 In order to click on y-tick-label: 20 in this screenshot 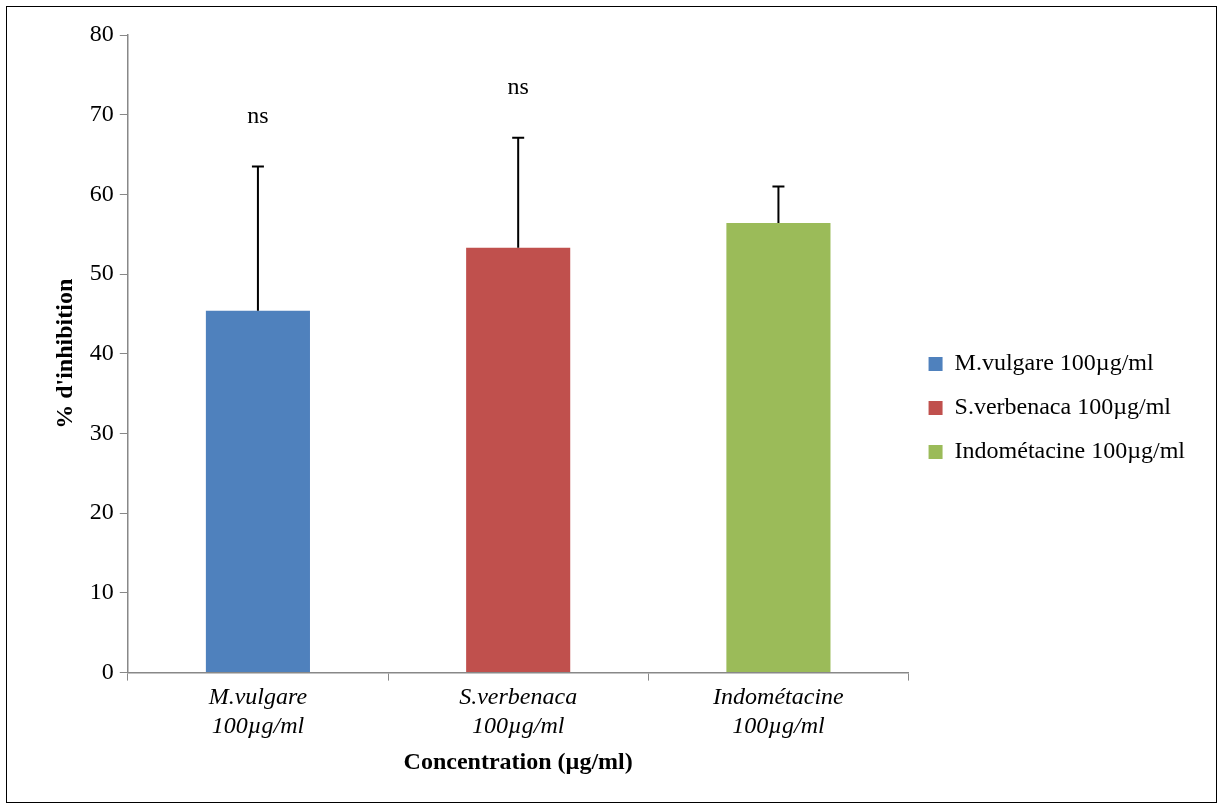, I will do `click(101, 511)`.